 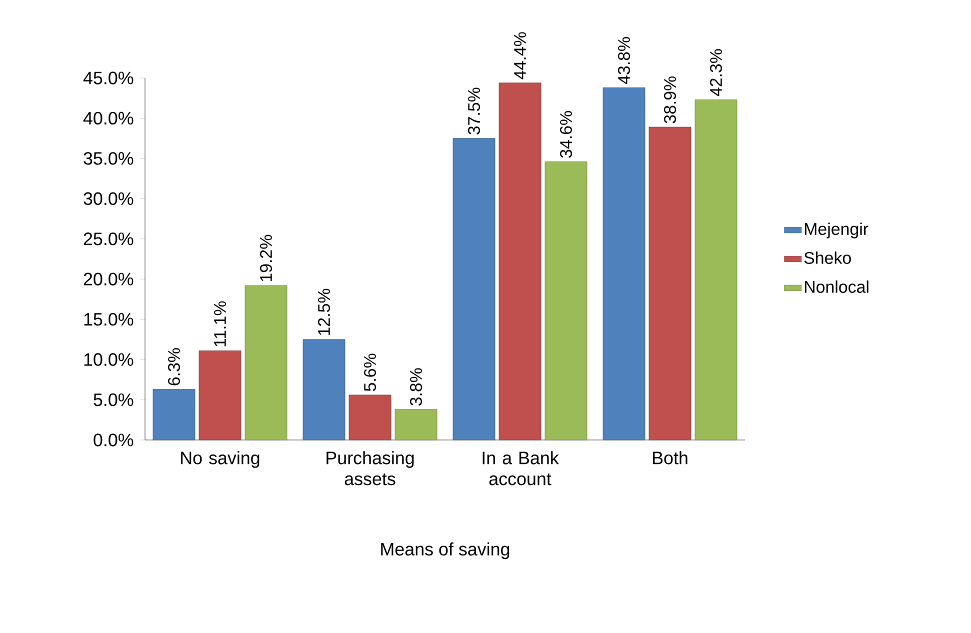 What do you see at coordinates (174, 367) in the screenshot?
I see `data-label: 6.3%` at bounding box center [174, 367].